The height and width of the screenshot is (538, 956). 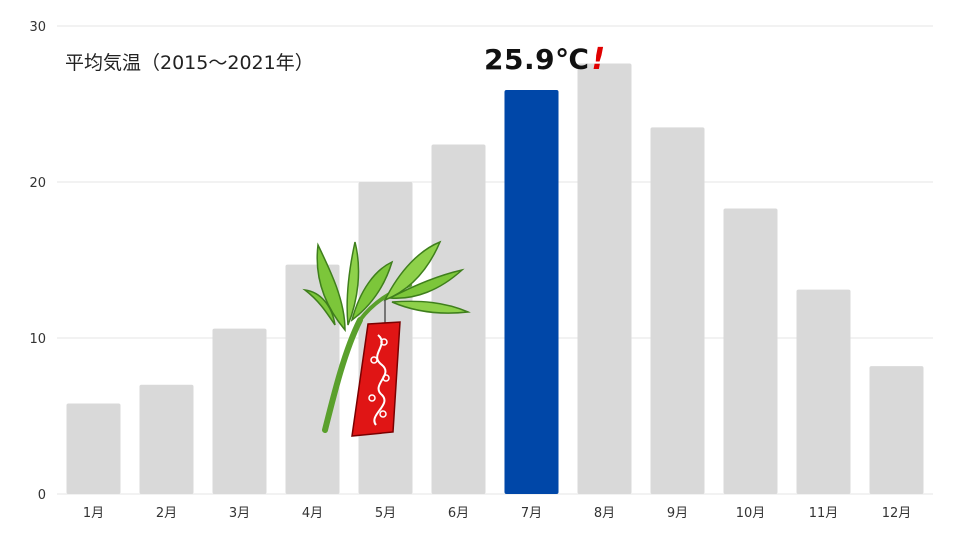 I want to click on exclamation-icon: !, so click(x=598, y=59).